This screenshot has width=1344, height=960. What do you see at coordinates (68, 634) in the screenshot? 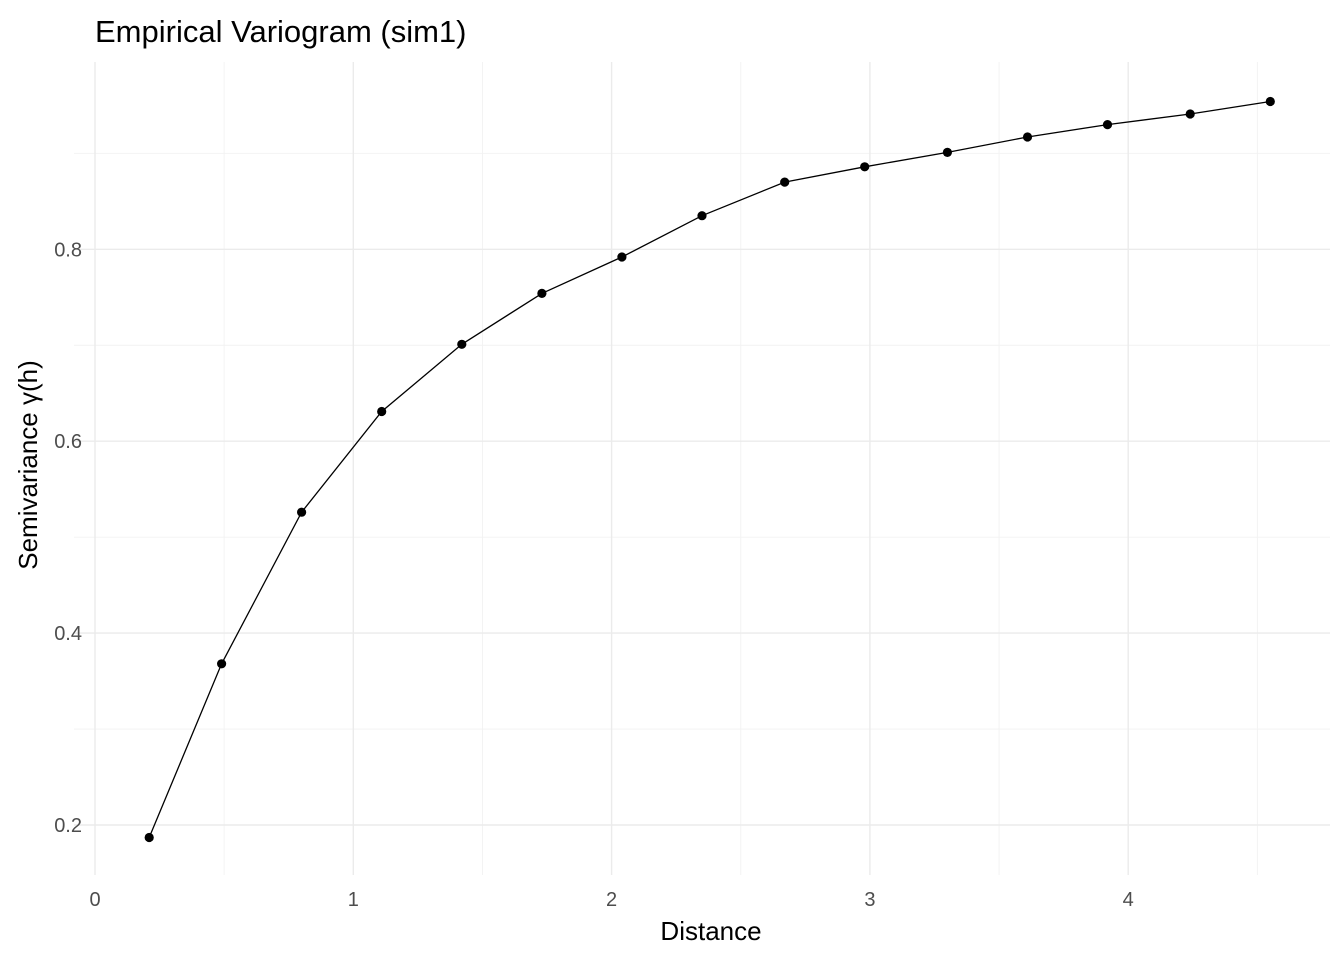
I see `y-tick-label: 0.4` at bounding box center [68, 634].